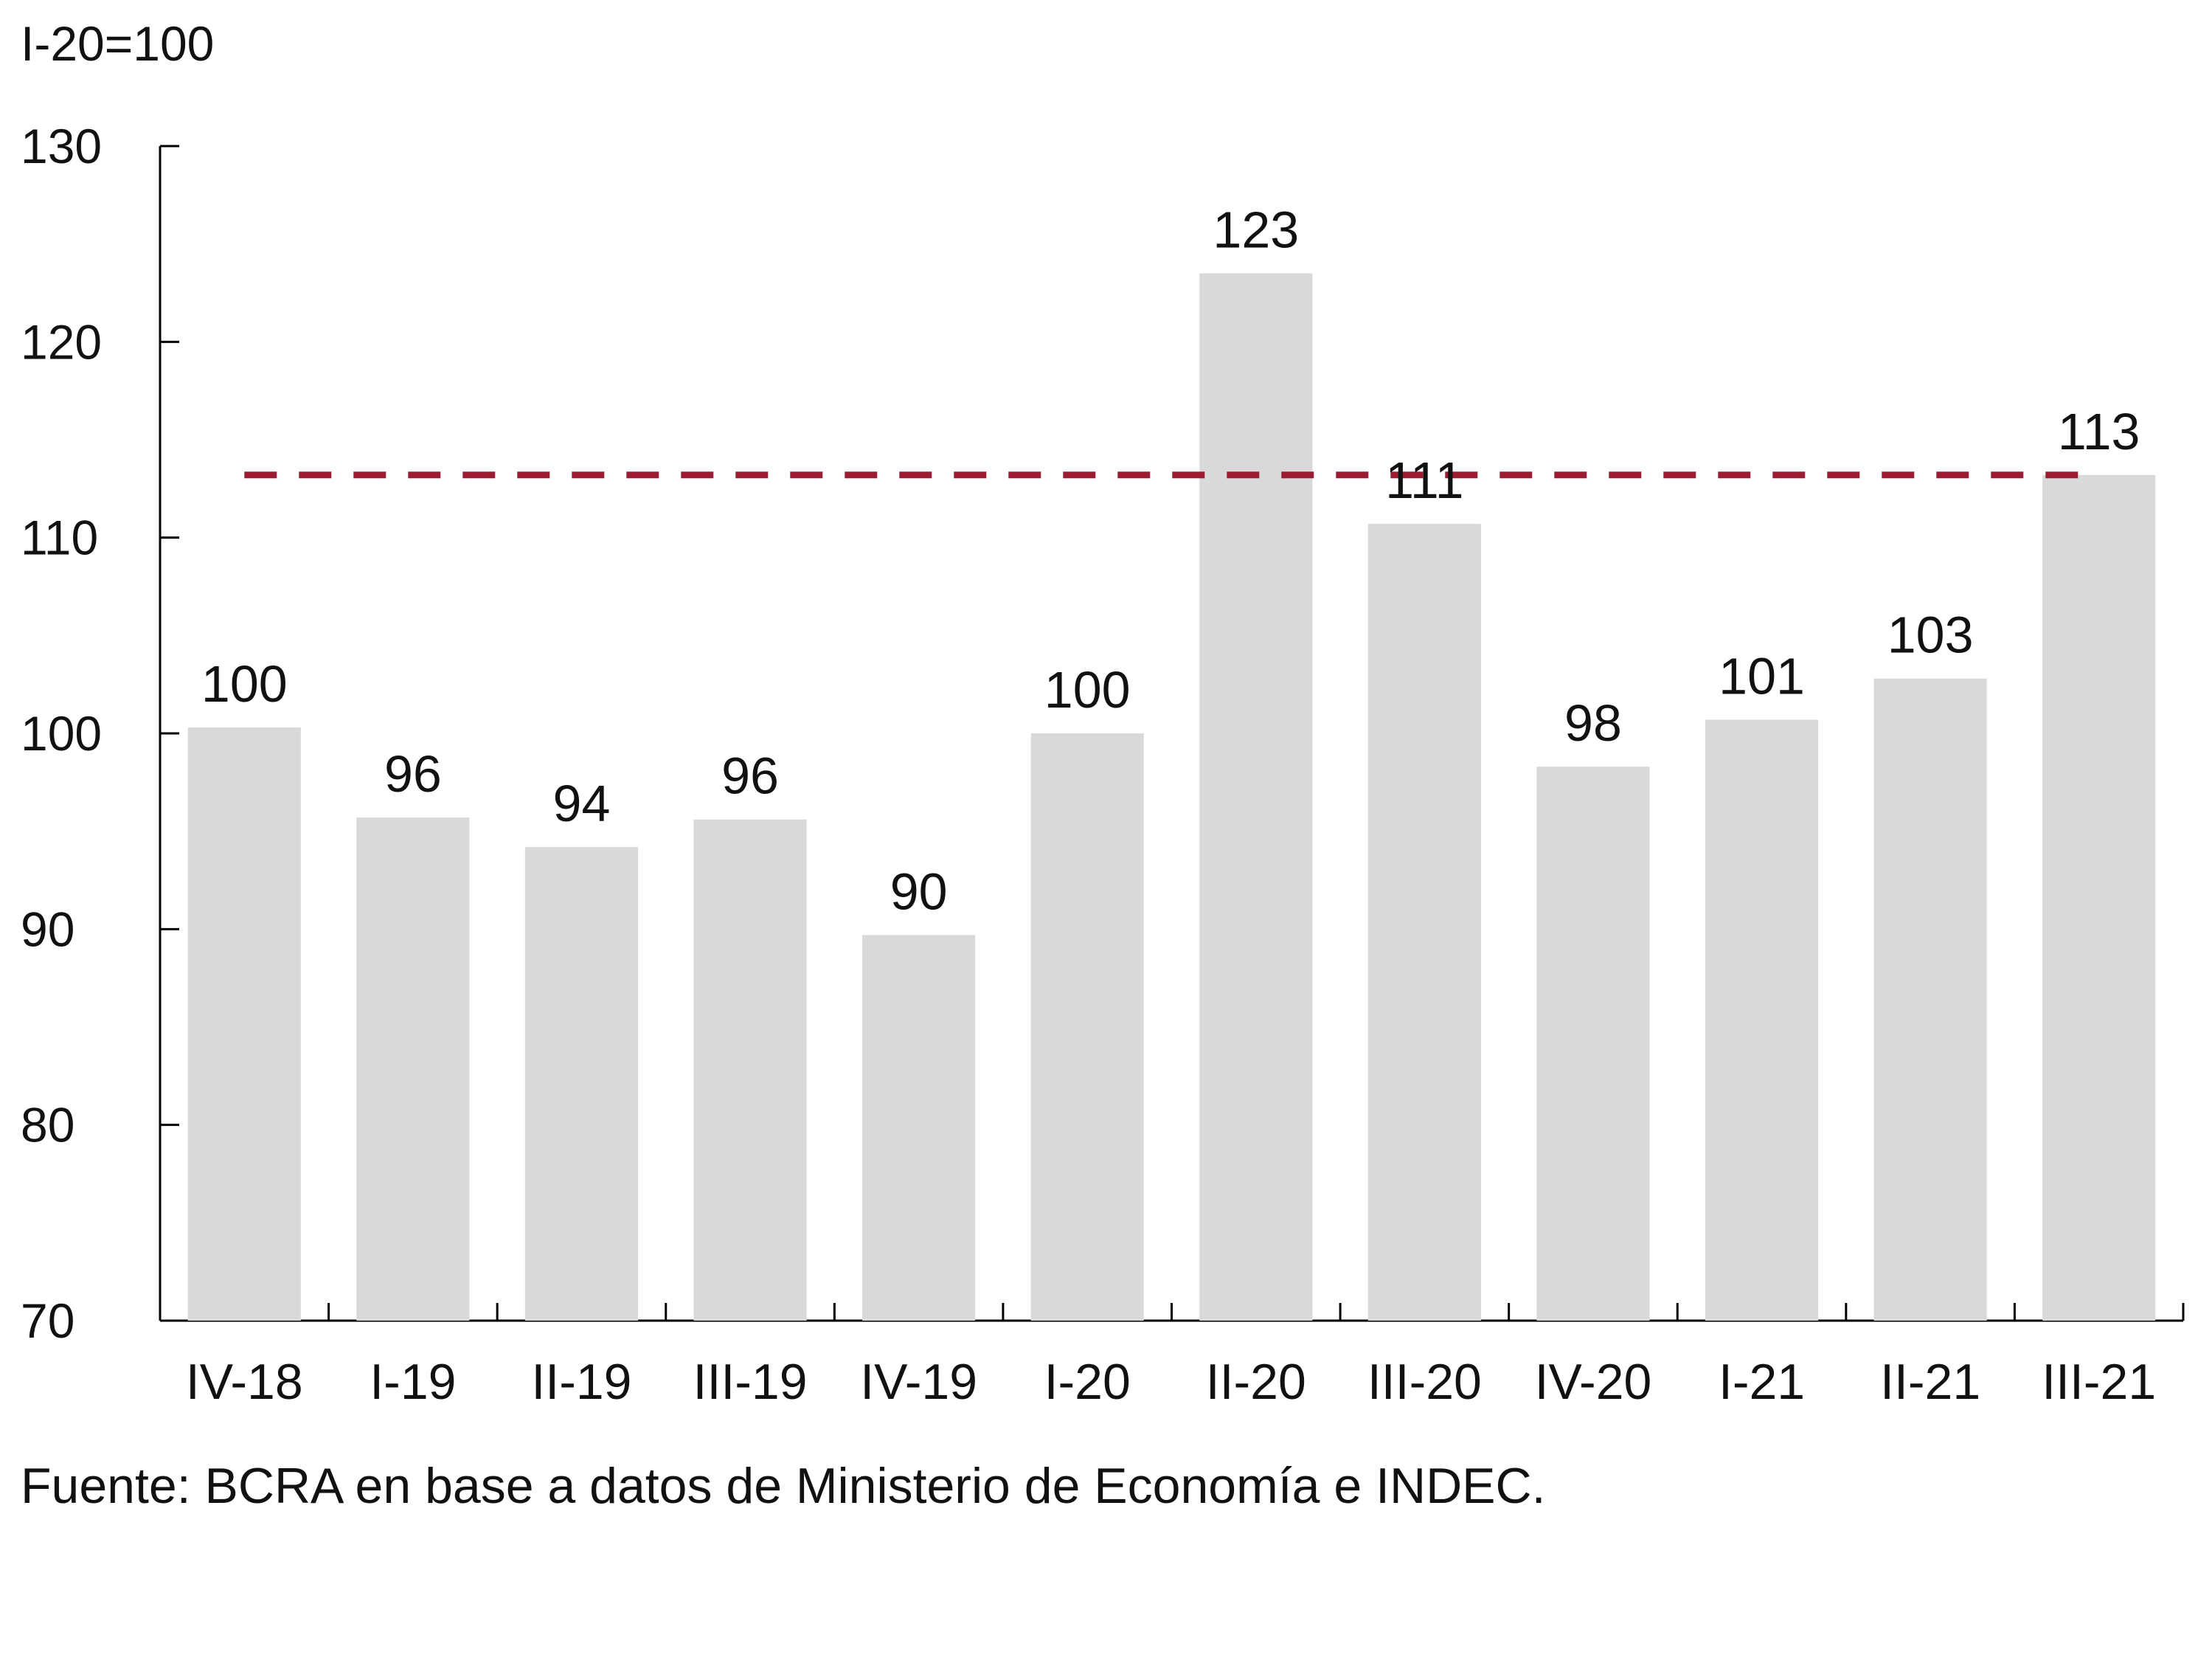  I want to click on category-label: II-21, so click(1930, 1382).